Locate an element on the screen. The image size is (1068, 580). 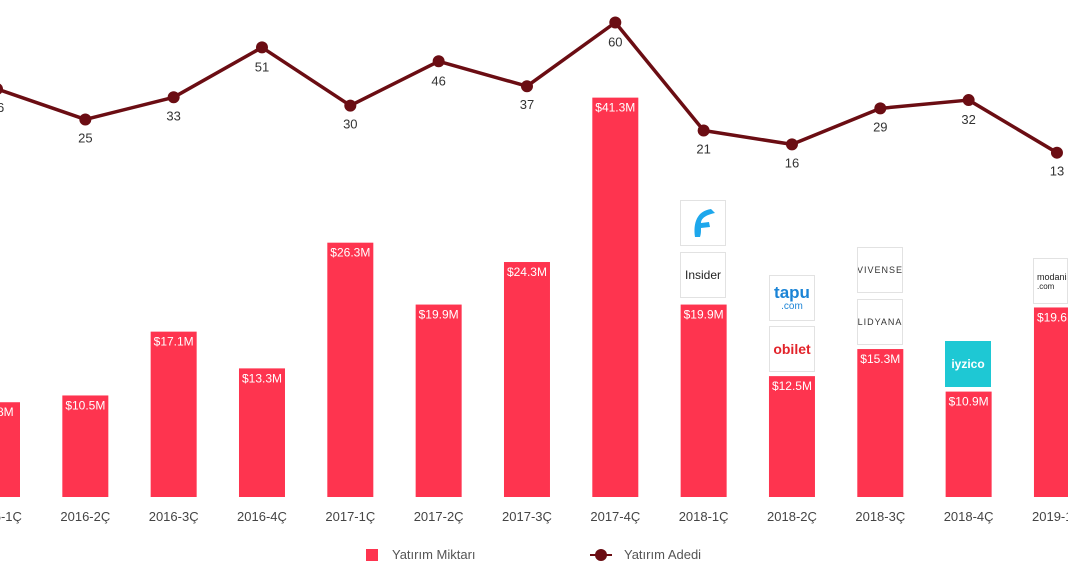
count-label-10: 29 is located at coordinates (880, 126).